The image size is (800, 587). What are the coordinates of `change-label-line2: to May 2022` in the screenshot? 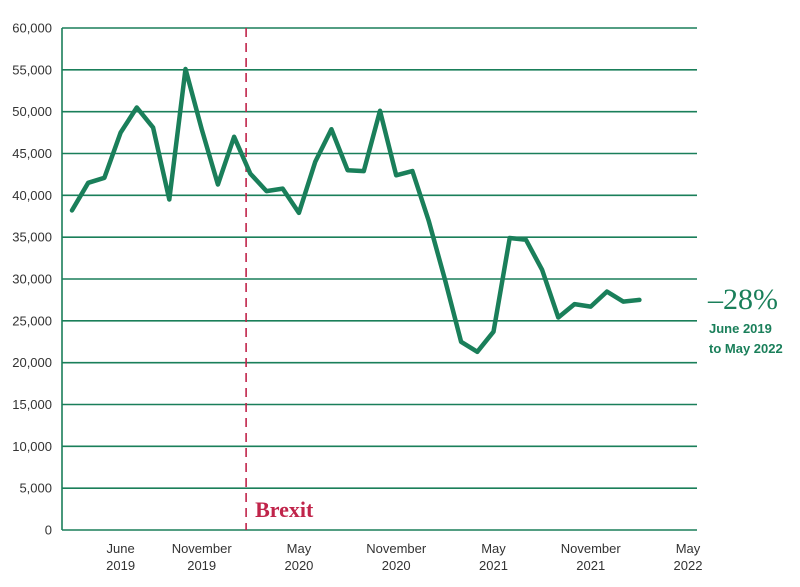 It's located at (746, 348).